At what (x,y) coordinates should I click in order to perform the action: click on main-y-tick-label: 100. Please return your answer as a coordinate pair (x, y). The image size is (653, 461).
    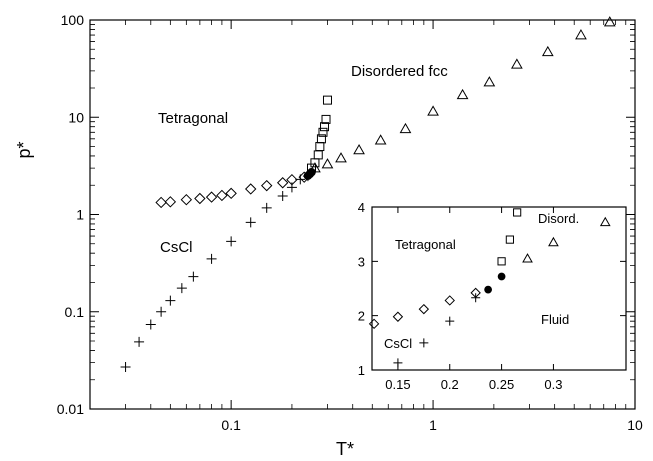
    Looking at the image, I should click on (73, 20).